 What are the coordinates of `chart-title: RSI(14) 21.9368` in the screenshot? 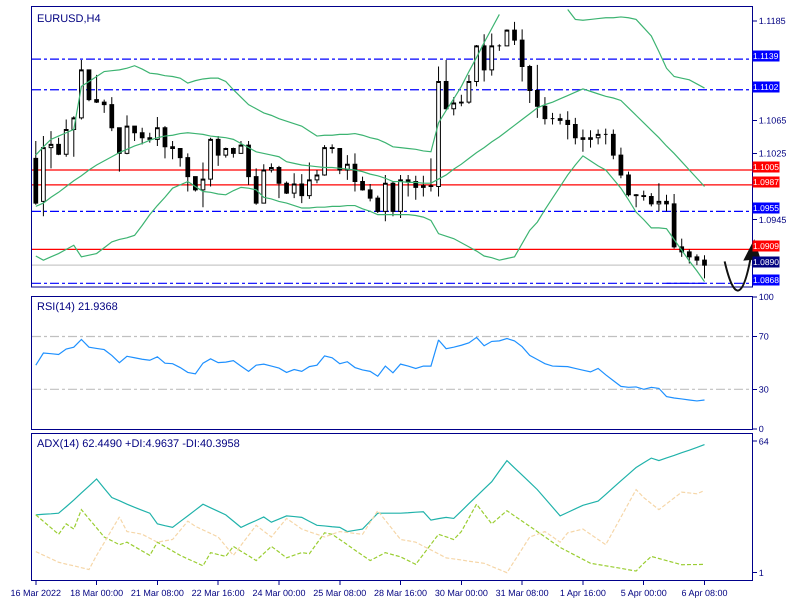 It's located at (77, 307).